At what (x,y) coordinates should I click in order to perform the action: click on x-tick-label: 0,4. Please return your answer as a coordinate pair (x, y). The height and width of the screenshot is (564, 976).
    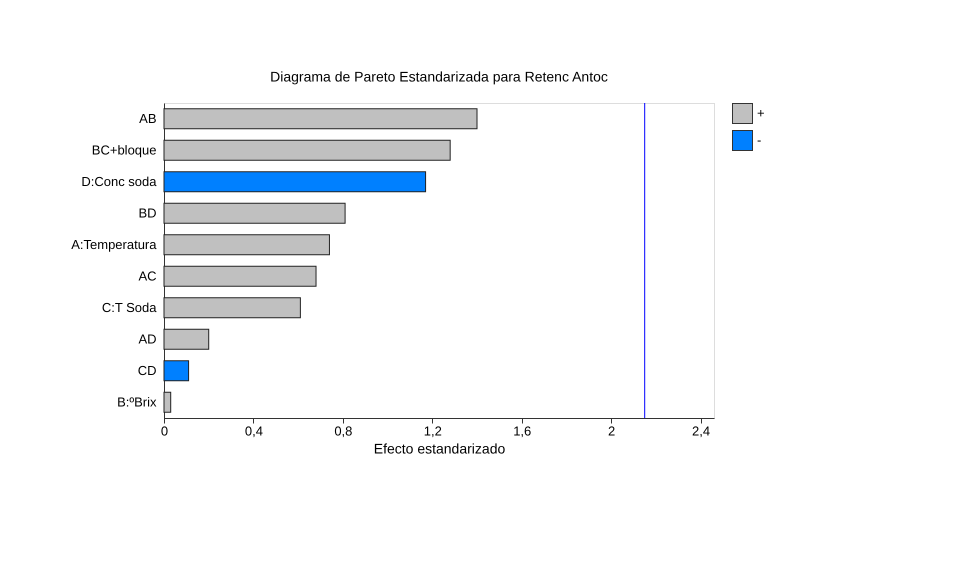
    Looking at the image, I should click on (253, 431).